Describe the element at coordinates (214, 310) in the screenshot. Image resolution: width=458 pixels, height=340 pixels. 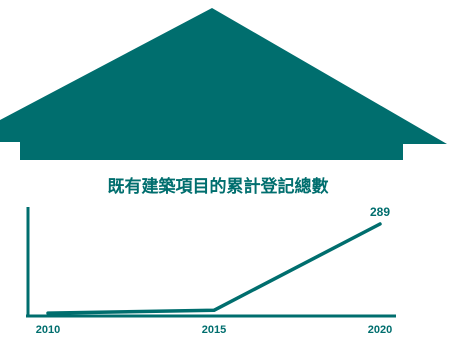
I see `data-point-2015` at that location.